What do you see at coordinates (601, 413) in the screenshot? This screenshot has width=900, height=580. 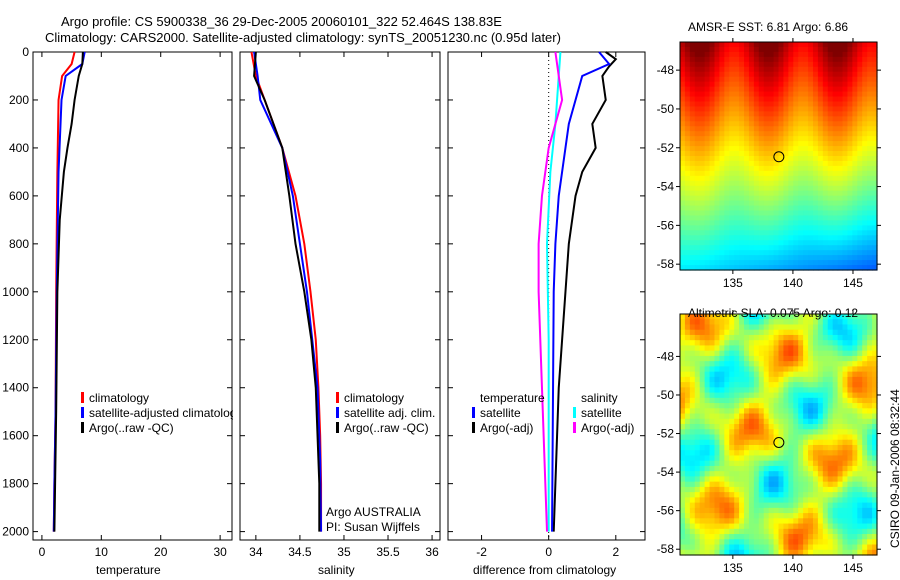 I see `legend-item: satellite` at bounding box center [601, 413].